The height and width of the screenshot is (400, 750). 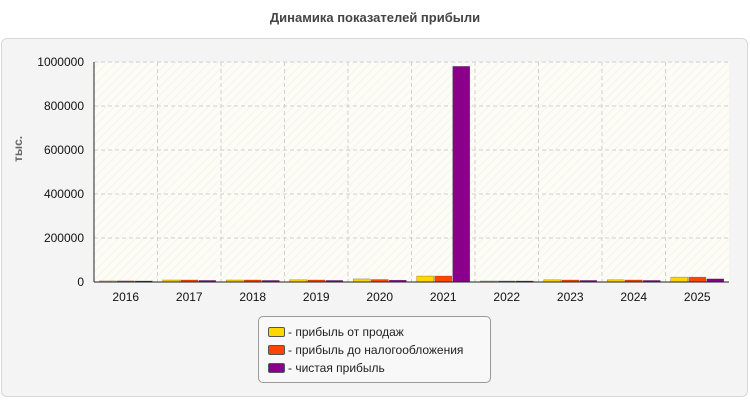 What do you see at coordinates (64, 194) in the screenshot?
I see `y-tick-label: 400000` at bounding box center [64, 194].